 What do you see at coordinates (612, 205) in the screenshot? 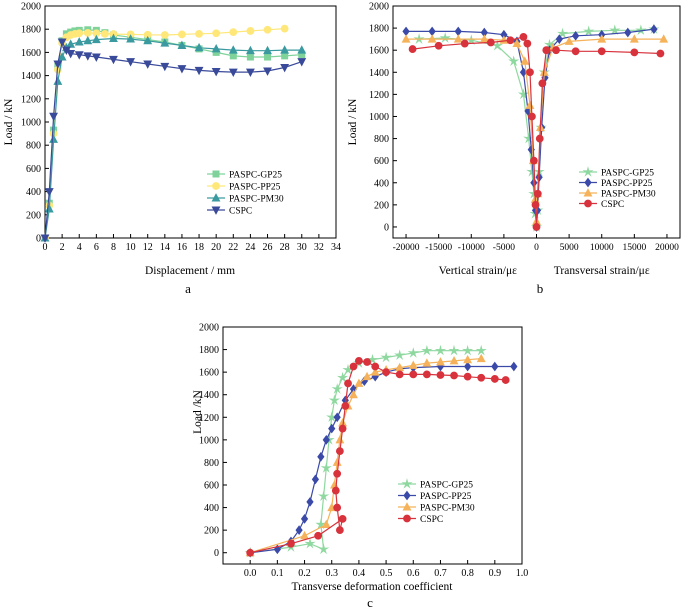
I see `legend-label: CSPC` at bounding box center [612, 205].